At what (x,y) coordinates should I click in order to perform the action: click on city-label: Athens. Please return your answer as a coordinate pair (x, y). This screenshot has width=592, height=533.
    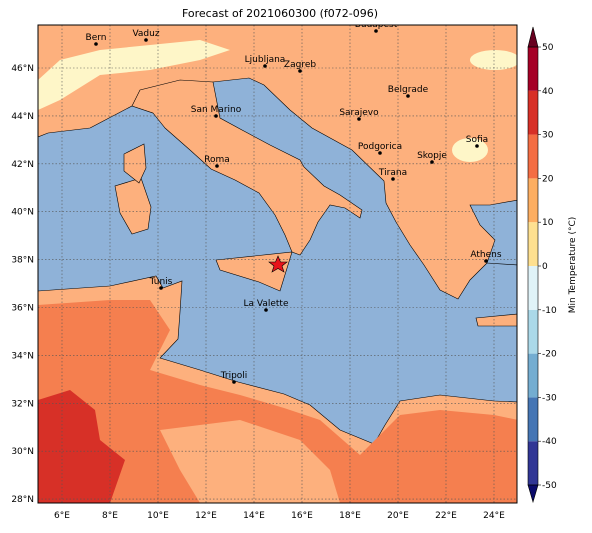
    Looking at the image, I should click on (485, 255).